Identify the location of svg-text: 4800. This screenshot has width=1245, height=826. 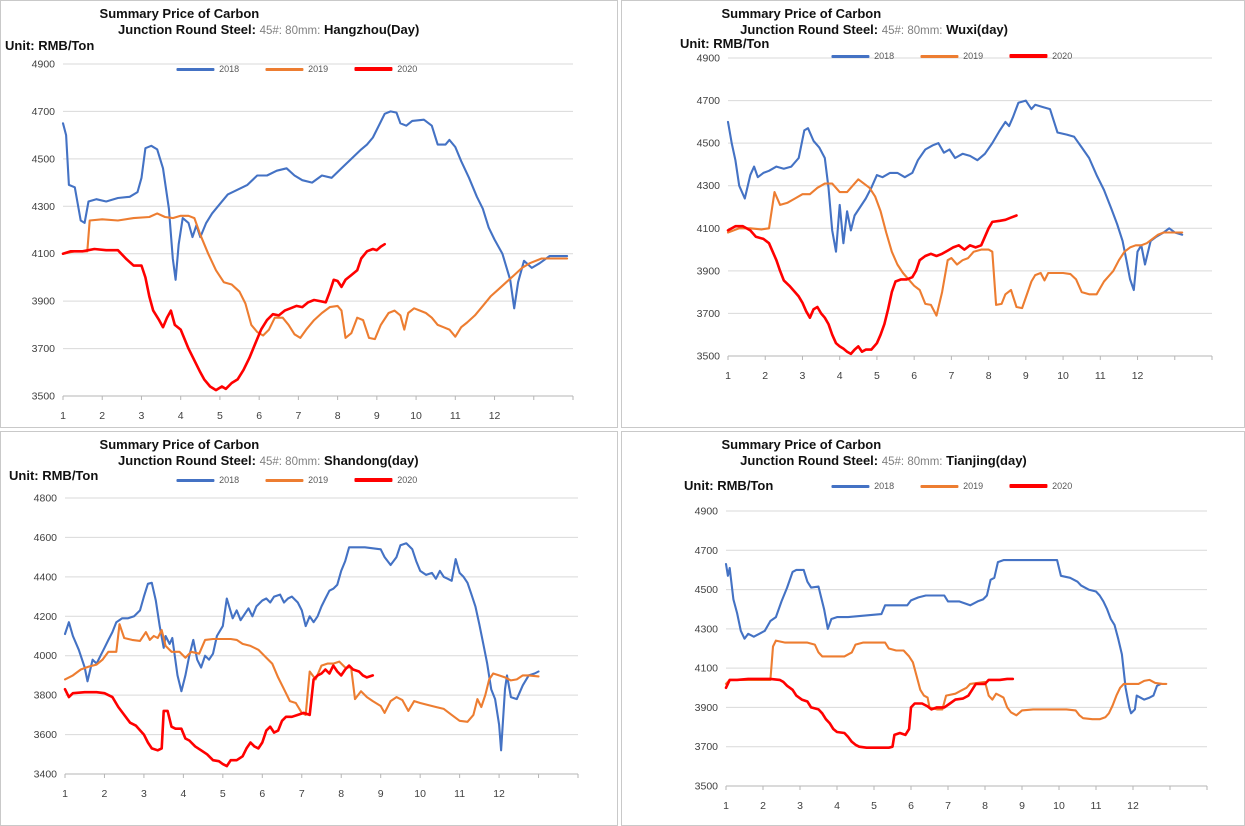
(46, 499).